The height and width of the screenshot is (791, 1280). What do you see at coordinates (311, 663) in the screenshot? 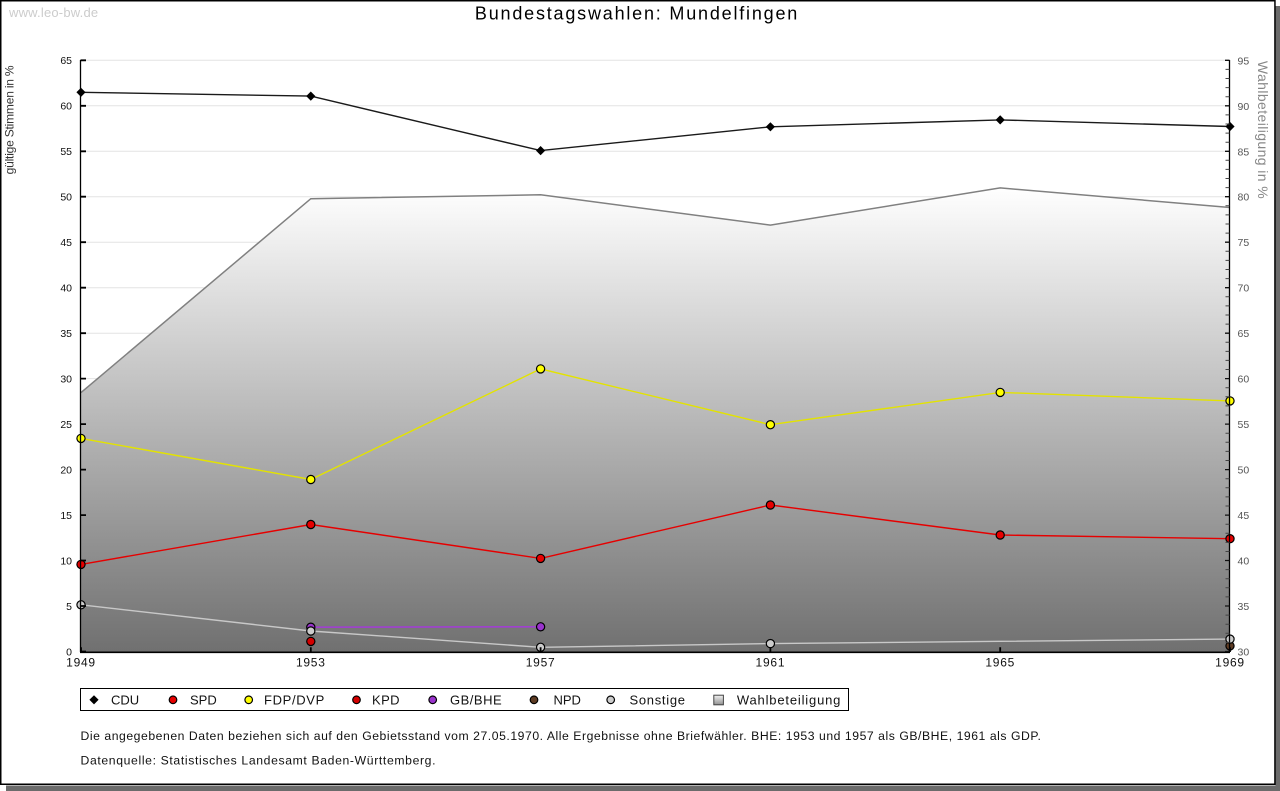
I see `svg-text: 1953` at bounding box center [311, 663].